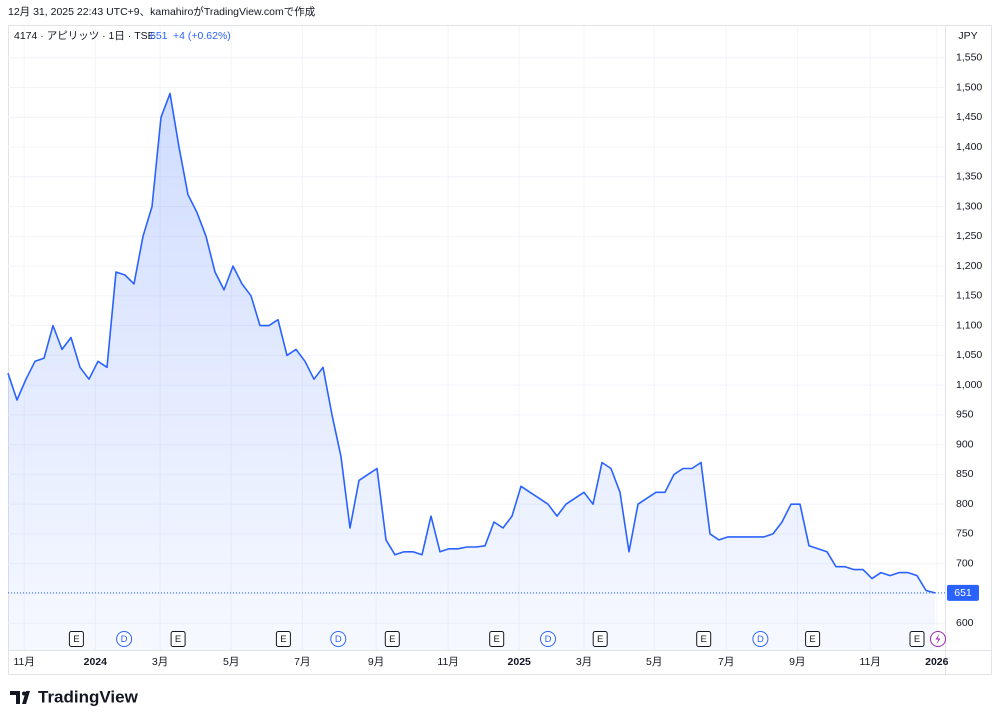  I want to click on y-tick-label: 1,250, so click(969, 236).